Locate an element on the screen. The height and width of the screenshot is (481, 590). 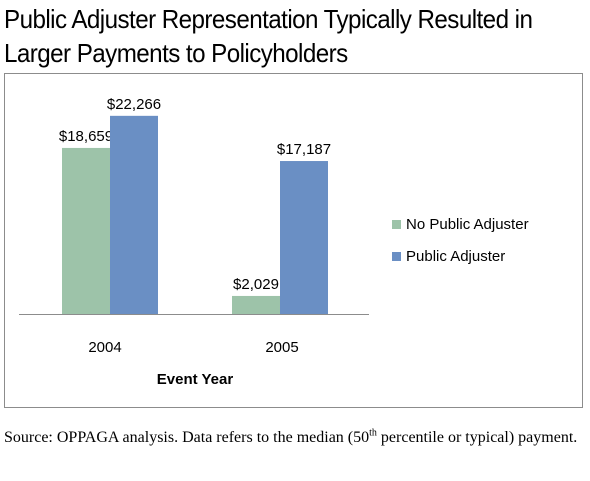
data-label: $17,187 is located at coordinates (304, 149).